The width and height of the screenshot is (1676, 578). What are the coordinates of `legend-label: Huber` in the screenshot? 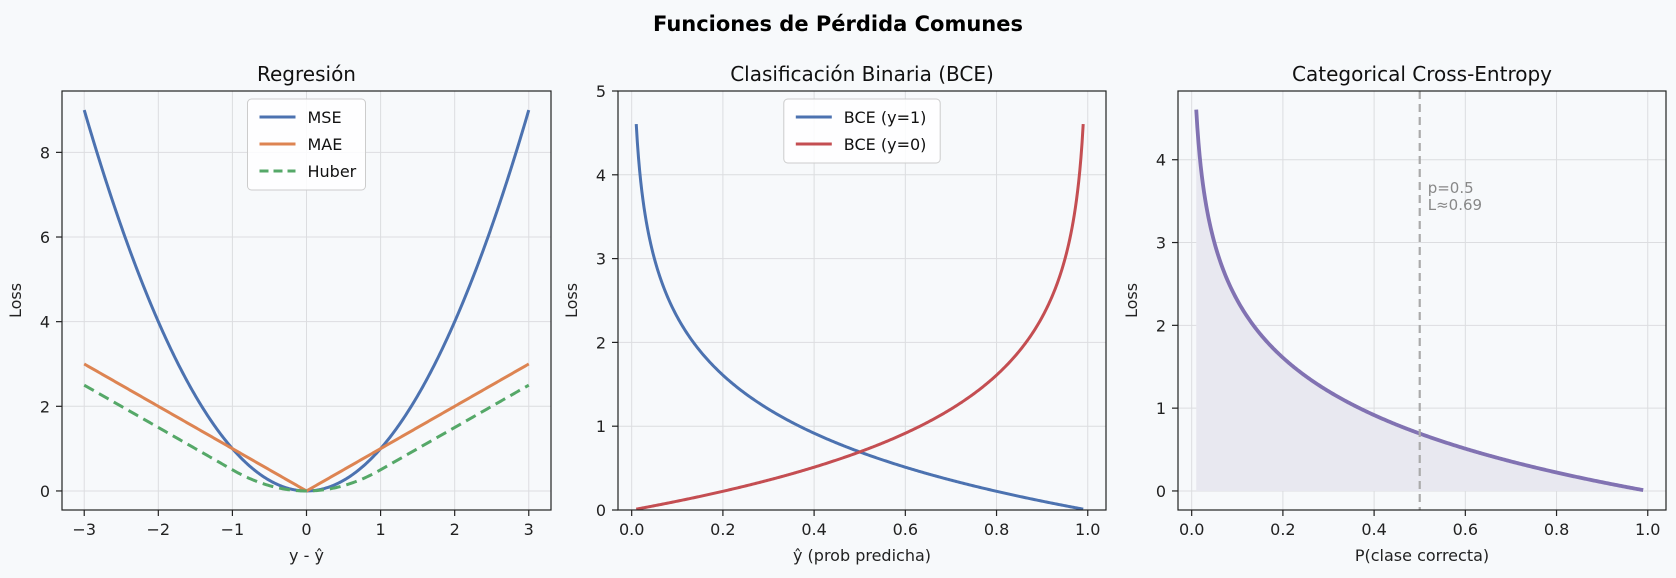 It's located at (332, 171).